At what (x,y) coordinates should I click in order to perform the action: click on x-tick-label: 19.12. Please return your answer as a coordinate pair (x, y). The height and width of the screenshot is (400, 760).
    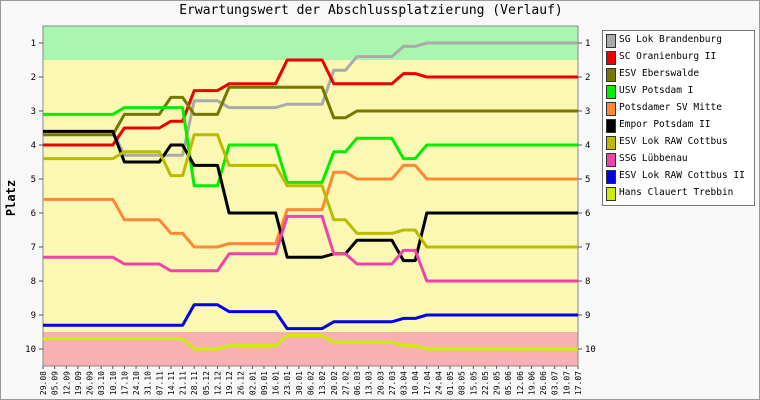
    Looking at the image, I should click on (229, 383).